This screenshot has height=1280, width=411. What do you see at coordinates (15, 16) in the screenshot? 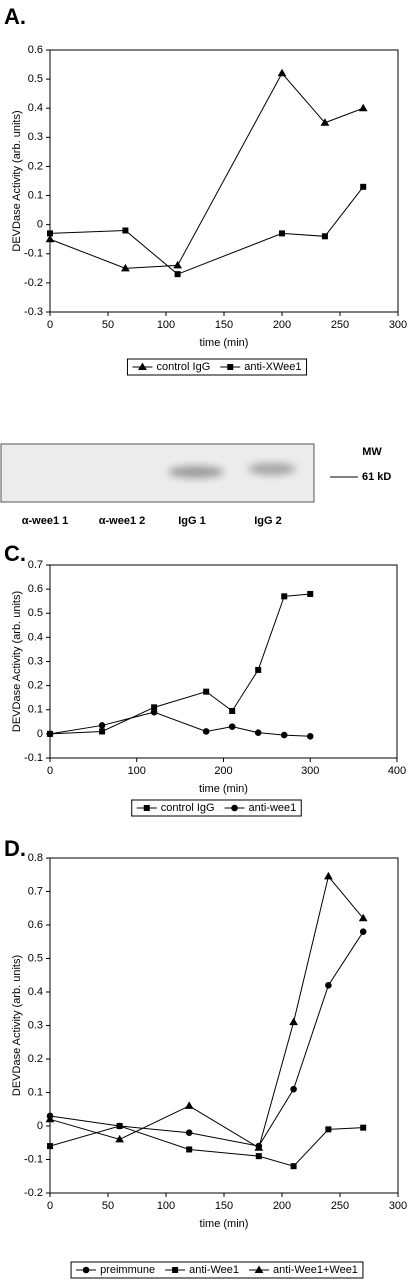
I see `panel-label: A.` at bounding box center [15, 16].